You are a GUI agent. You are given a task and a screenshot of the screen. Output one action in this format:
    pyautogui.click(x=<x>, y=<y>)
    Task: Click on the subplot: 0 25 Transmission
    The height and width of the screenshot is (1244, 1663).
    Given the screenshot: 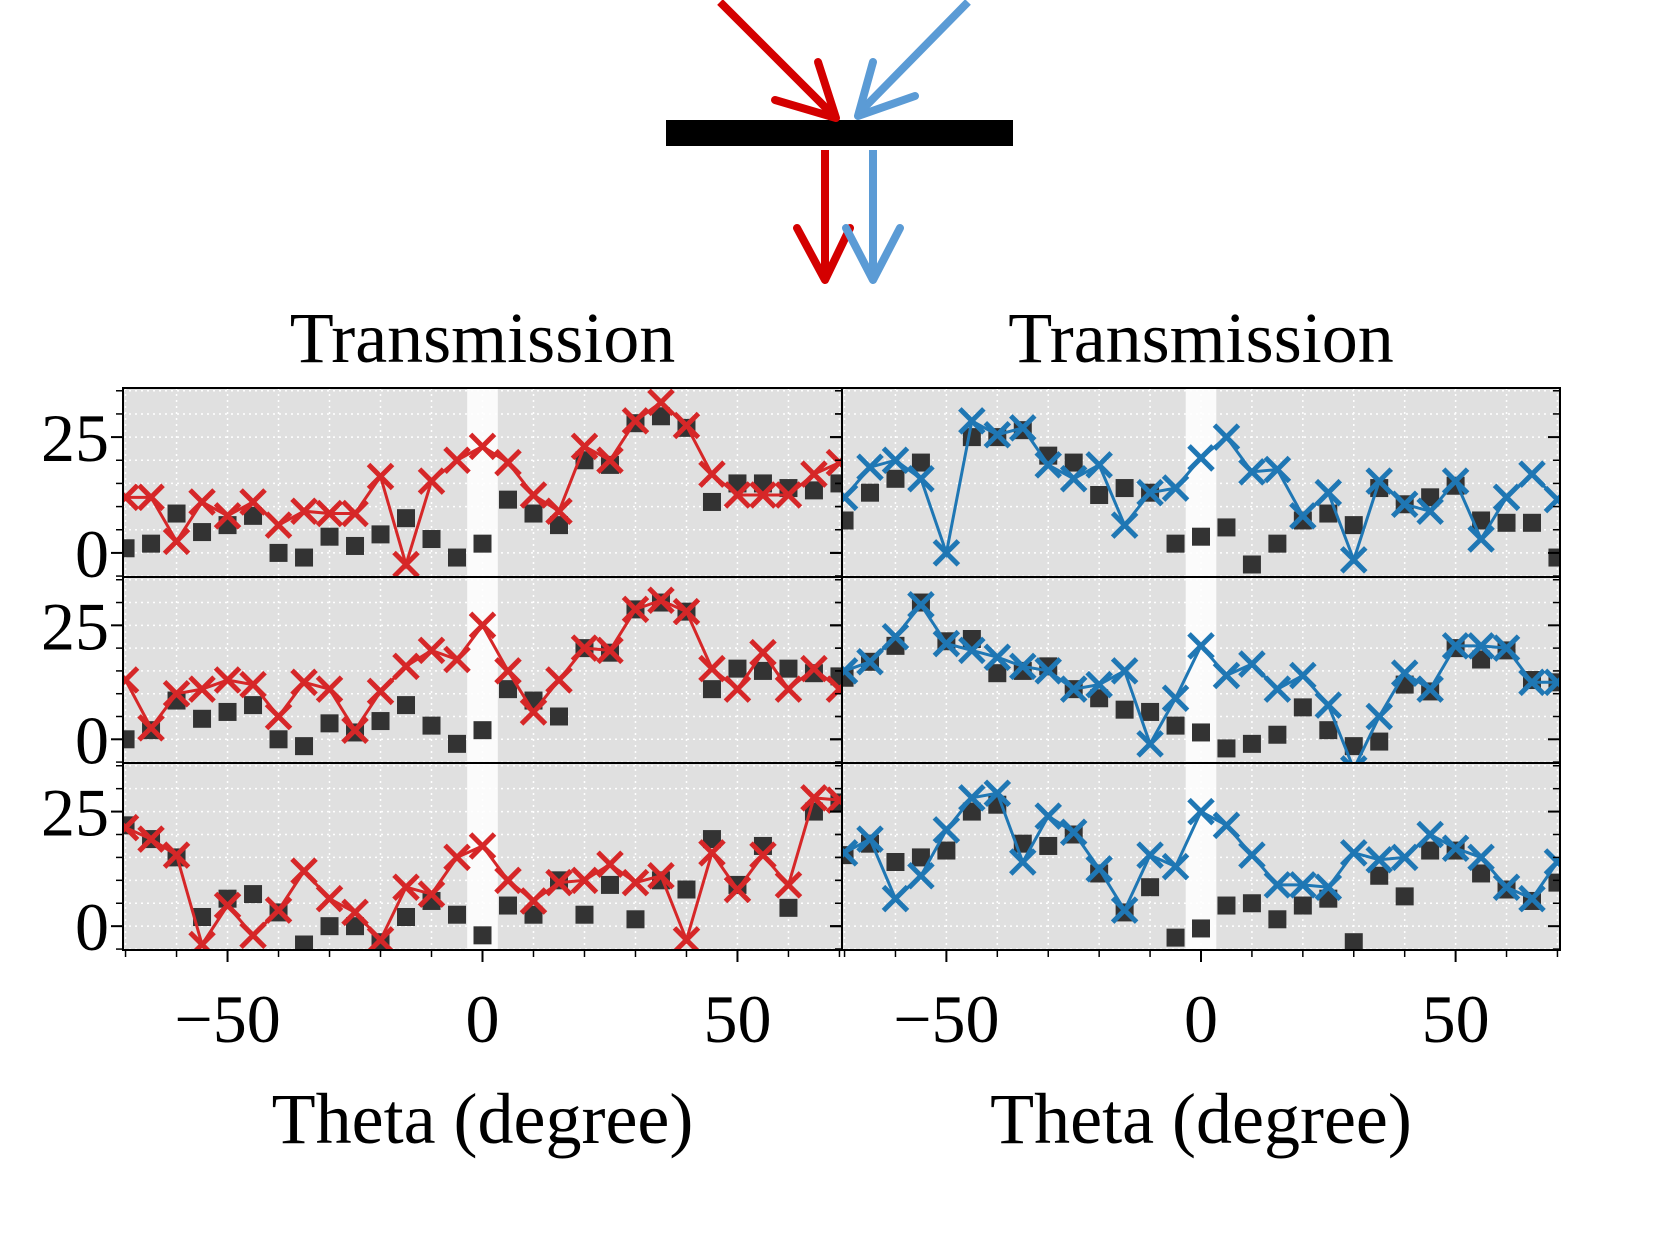 What is the action you would take?
    pyautogui.click(x=442, y=445)
    